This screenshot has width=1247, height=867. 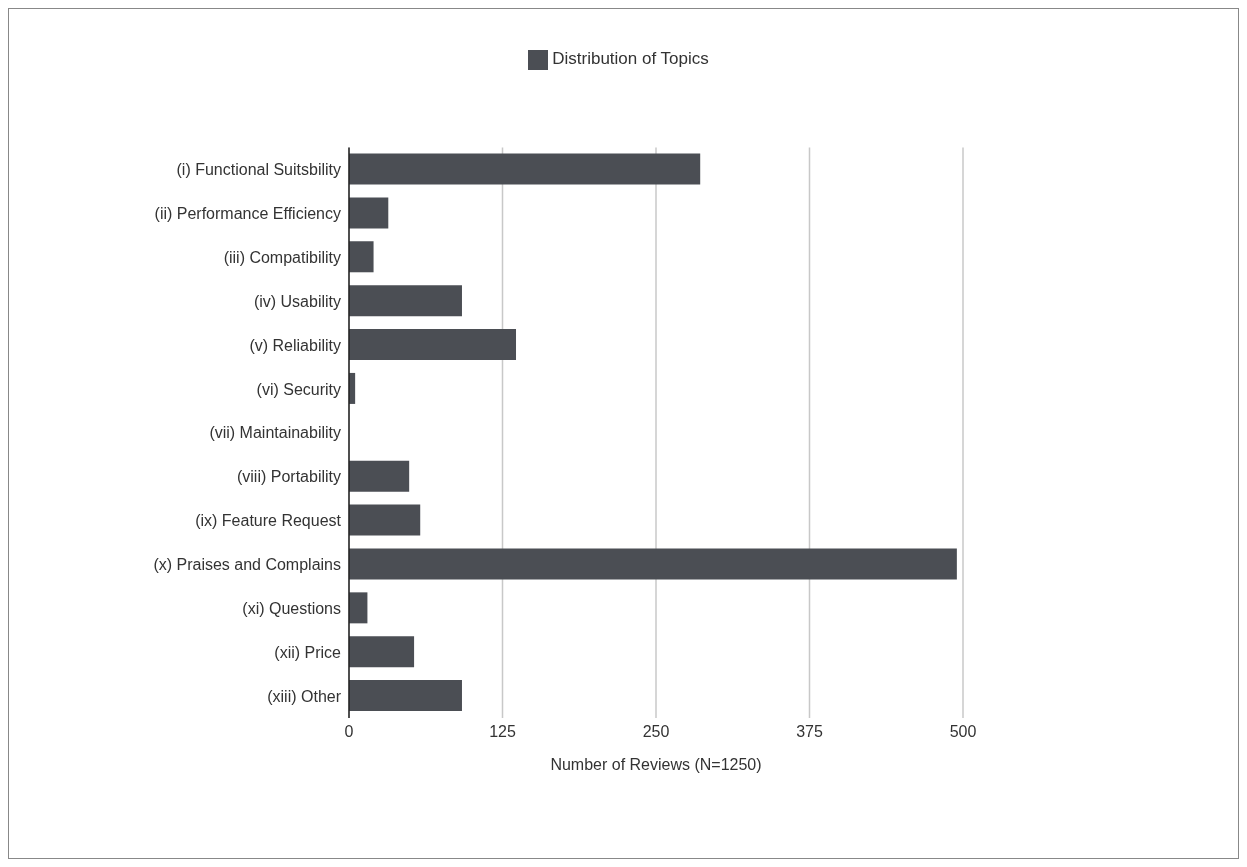 I want to click on y-tick-label: (ii) Performance Efficiency, so click(x=247, y=214).